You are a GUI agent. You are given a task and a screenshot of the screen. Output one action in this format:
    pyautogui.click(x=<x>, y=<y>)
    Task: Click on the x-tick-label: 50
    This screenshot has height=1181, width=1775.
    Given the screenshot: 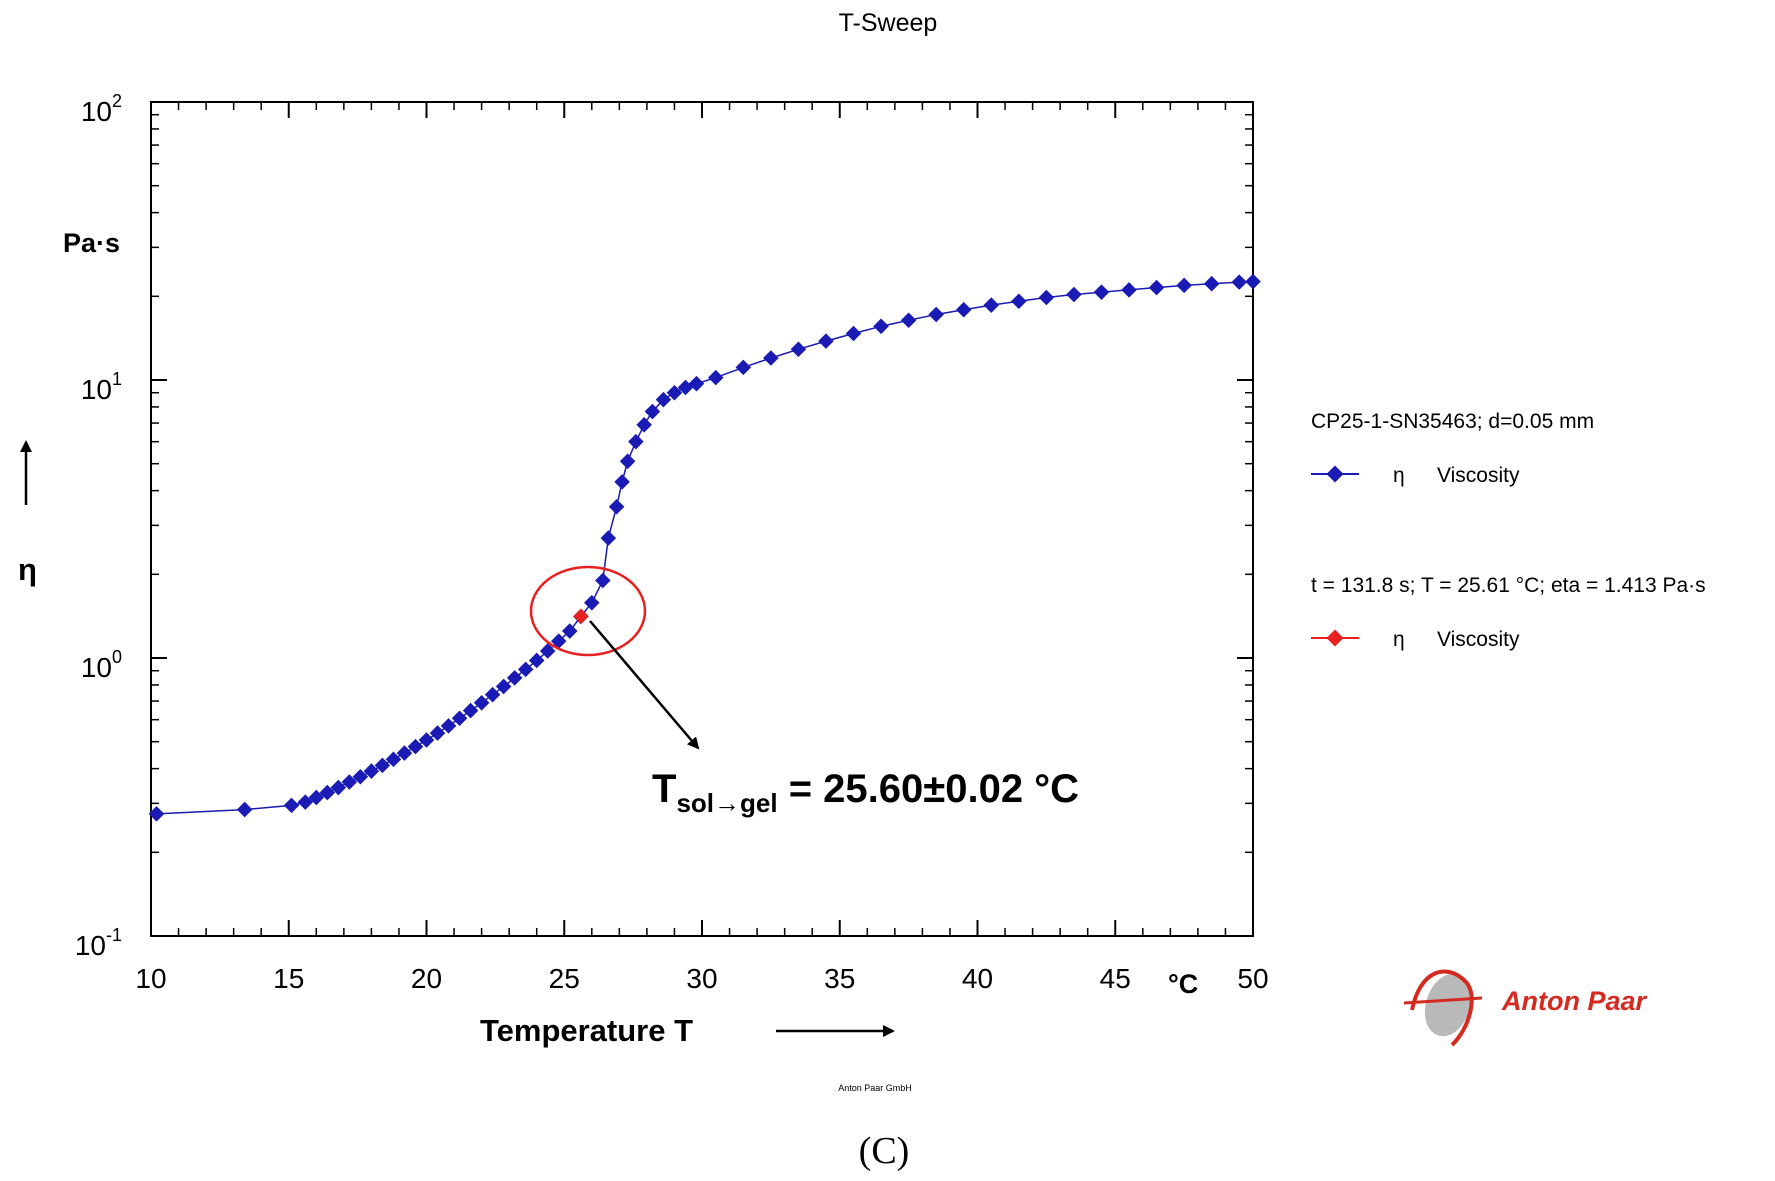 What is the action you would take?
    pyautogui.click(x=1252, y=978)
    